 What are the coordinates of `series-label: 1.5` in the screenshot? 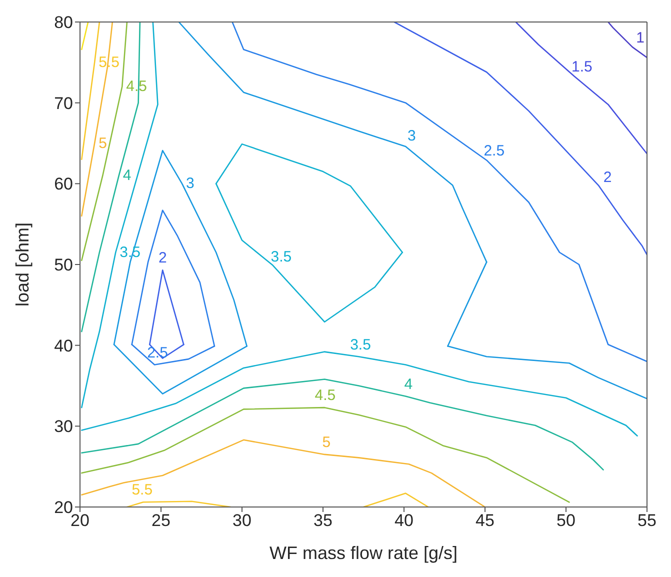 It's located at (581, 67).